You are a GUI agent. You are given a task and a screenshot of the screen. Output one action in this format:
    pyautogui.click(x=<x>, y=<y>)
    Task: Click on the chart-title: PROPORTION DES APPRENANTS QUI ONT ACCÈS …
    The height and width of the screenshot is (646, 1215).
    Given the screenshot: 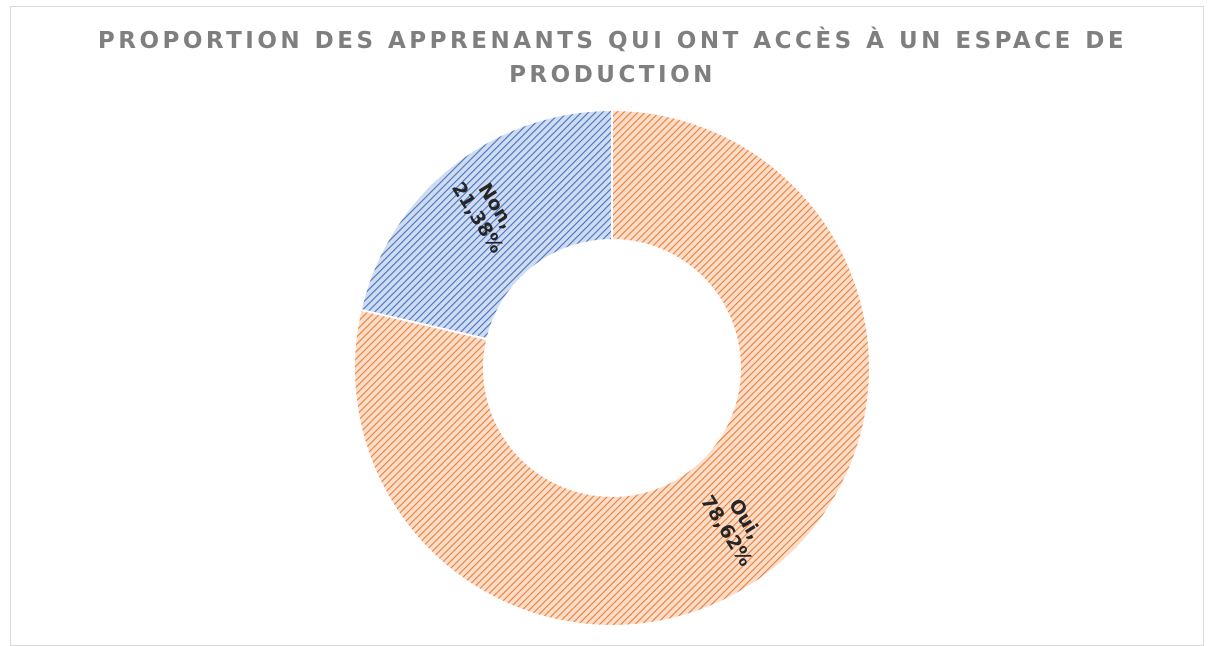 What is the action you would take?
    pyautogui.click(x=612, y=58)
    